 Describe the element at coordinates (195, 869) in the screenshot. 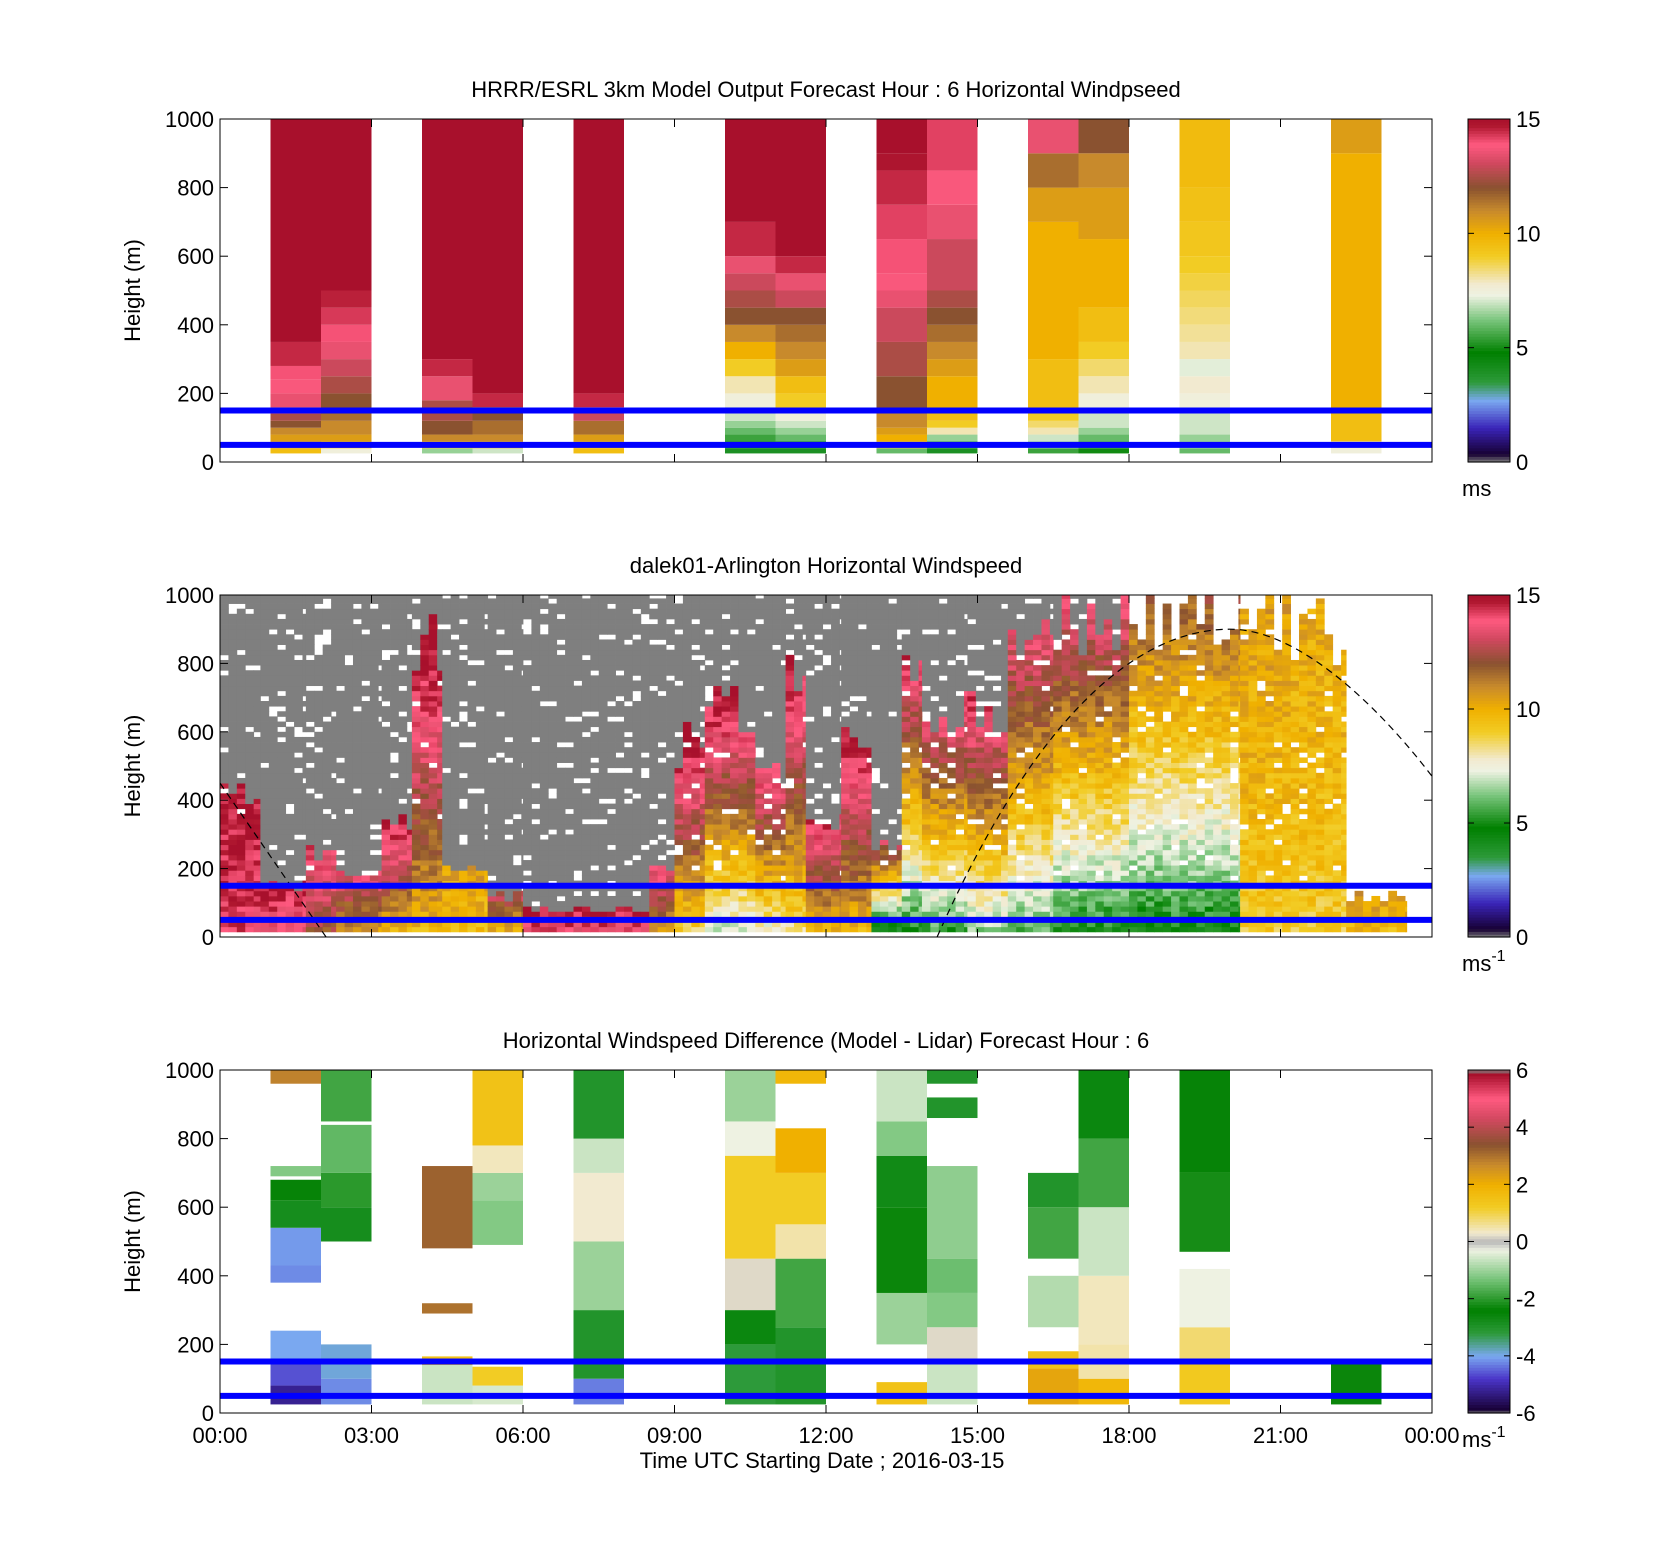

I see `y-tick-label: 200` at that location.